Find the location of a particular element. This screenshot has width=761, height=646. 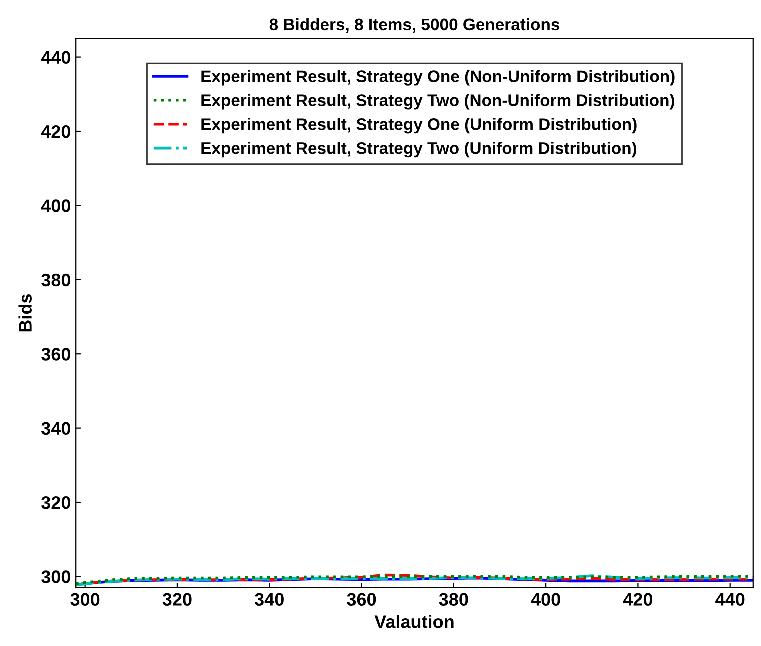

x-tick-label: 420 is located at coordinates (638, 599).